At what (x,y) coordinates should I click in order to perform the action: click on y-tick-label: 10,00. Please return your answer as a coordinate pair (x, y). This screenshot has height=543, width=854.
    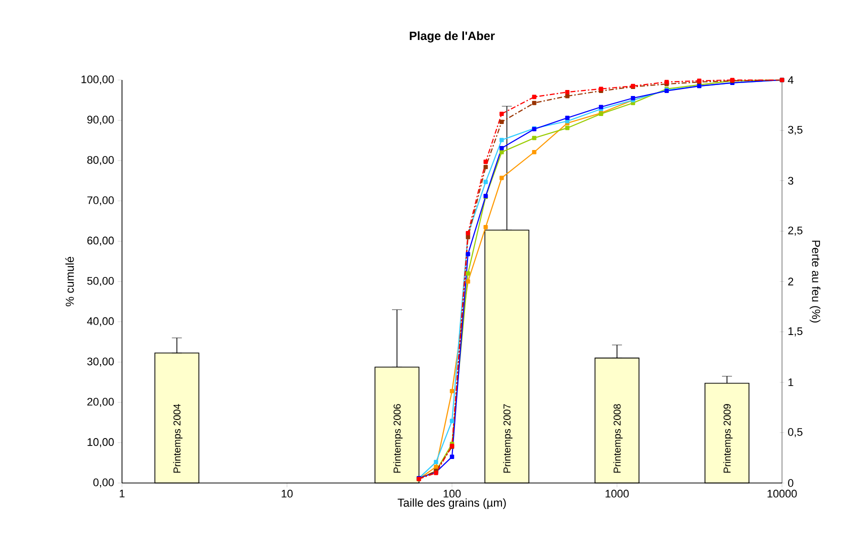
    Looking at the image, I should click on (101, 443).